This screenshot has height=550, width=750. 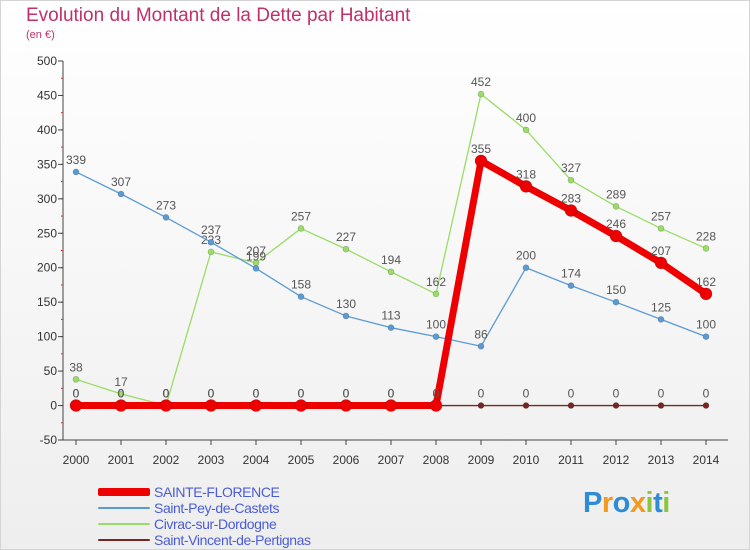 What do you see at coordinates (124, 508) in the screenshot?
I see `legend-swatch-saint-pey-de-castets` at bounding box center [124, 508].